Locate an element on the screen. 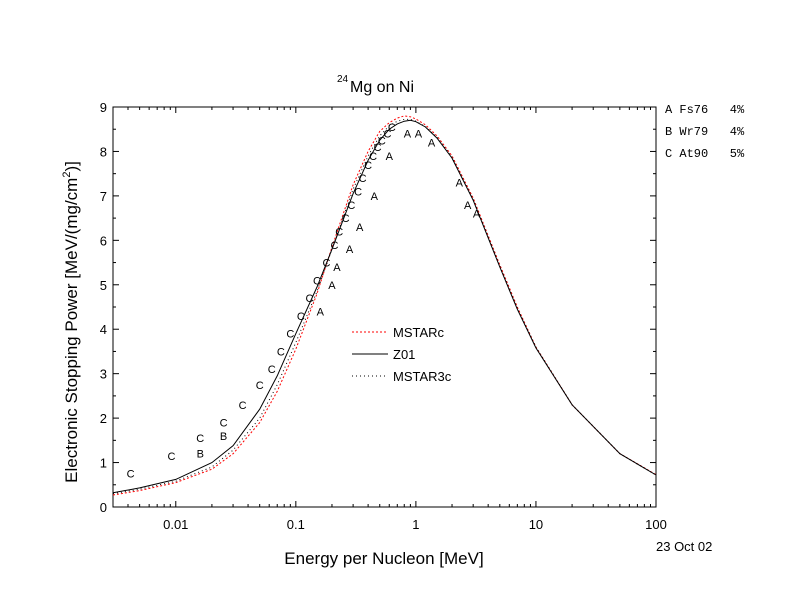 This screenshot has height=600, width=800. y-tick-label: 8 is located at coordinates (103, 151).